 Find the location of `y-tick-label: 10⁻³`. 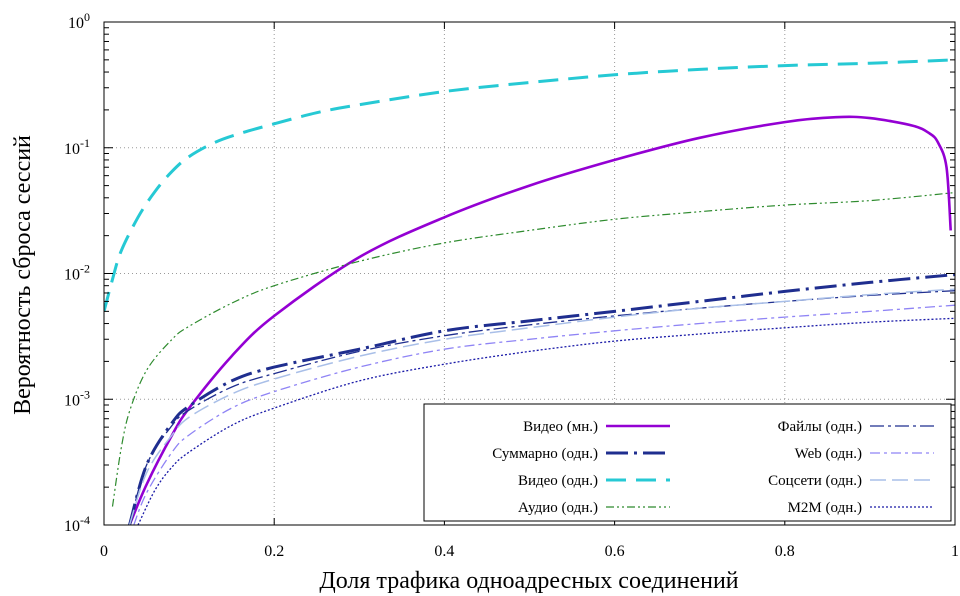

y-tick-label: 10⁻³ is located at coordinates (77, 398).